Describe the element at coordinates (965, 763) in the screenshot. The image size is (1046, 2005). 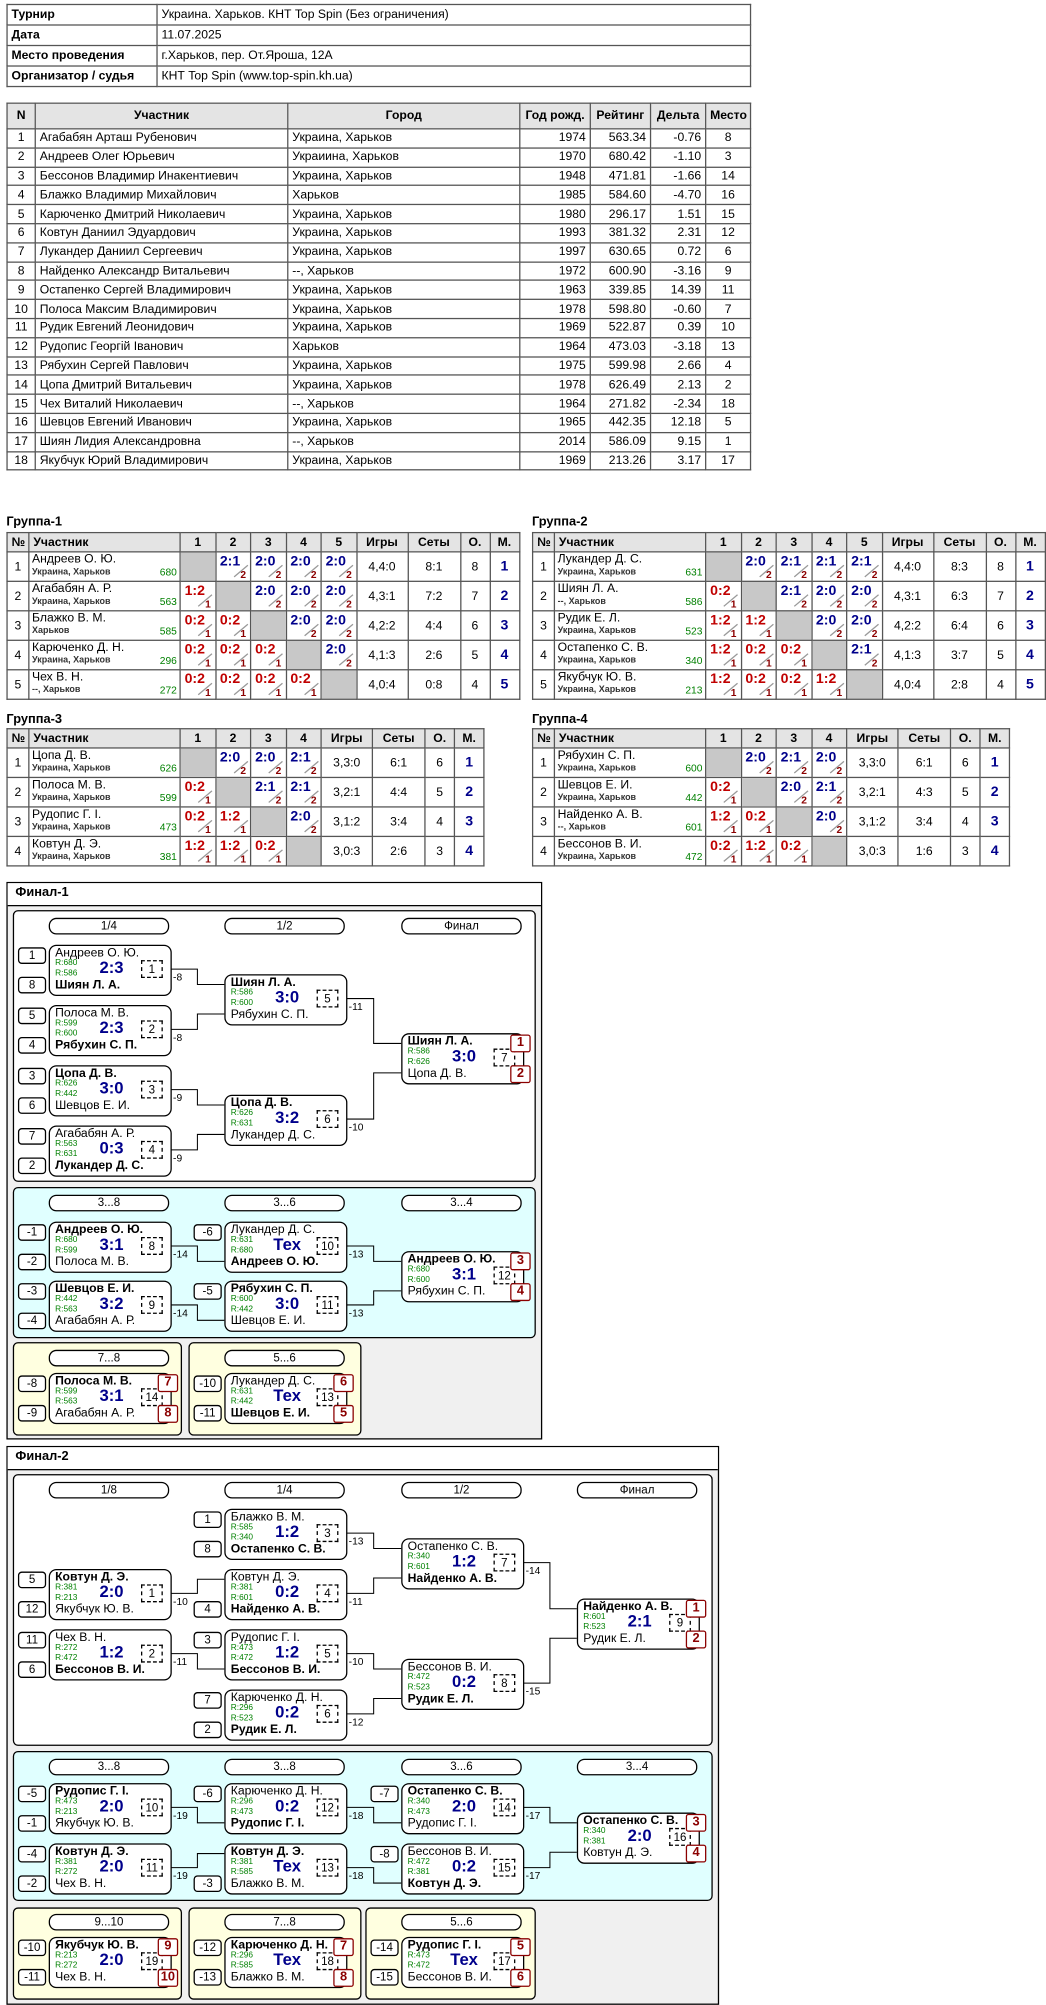
I see `points: 6` at that location.